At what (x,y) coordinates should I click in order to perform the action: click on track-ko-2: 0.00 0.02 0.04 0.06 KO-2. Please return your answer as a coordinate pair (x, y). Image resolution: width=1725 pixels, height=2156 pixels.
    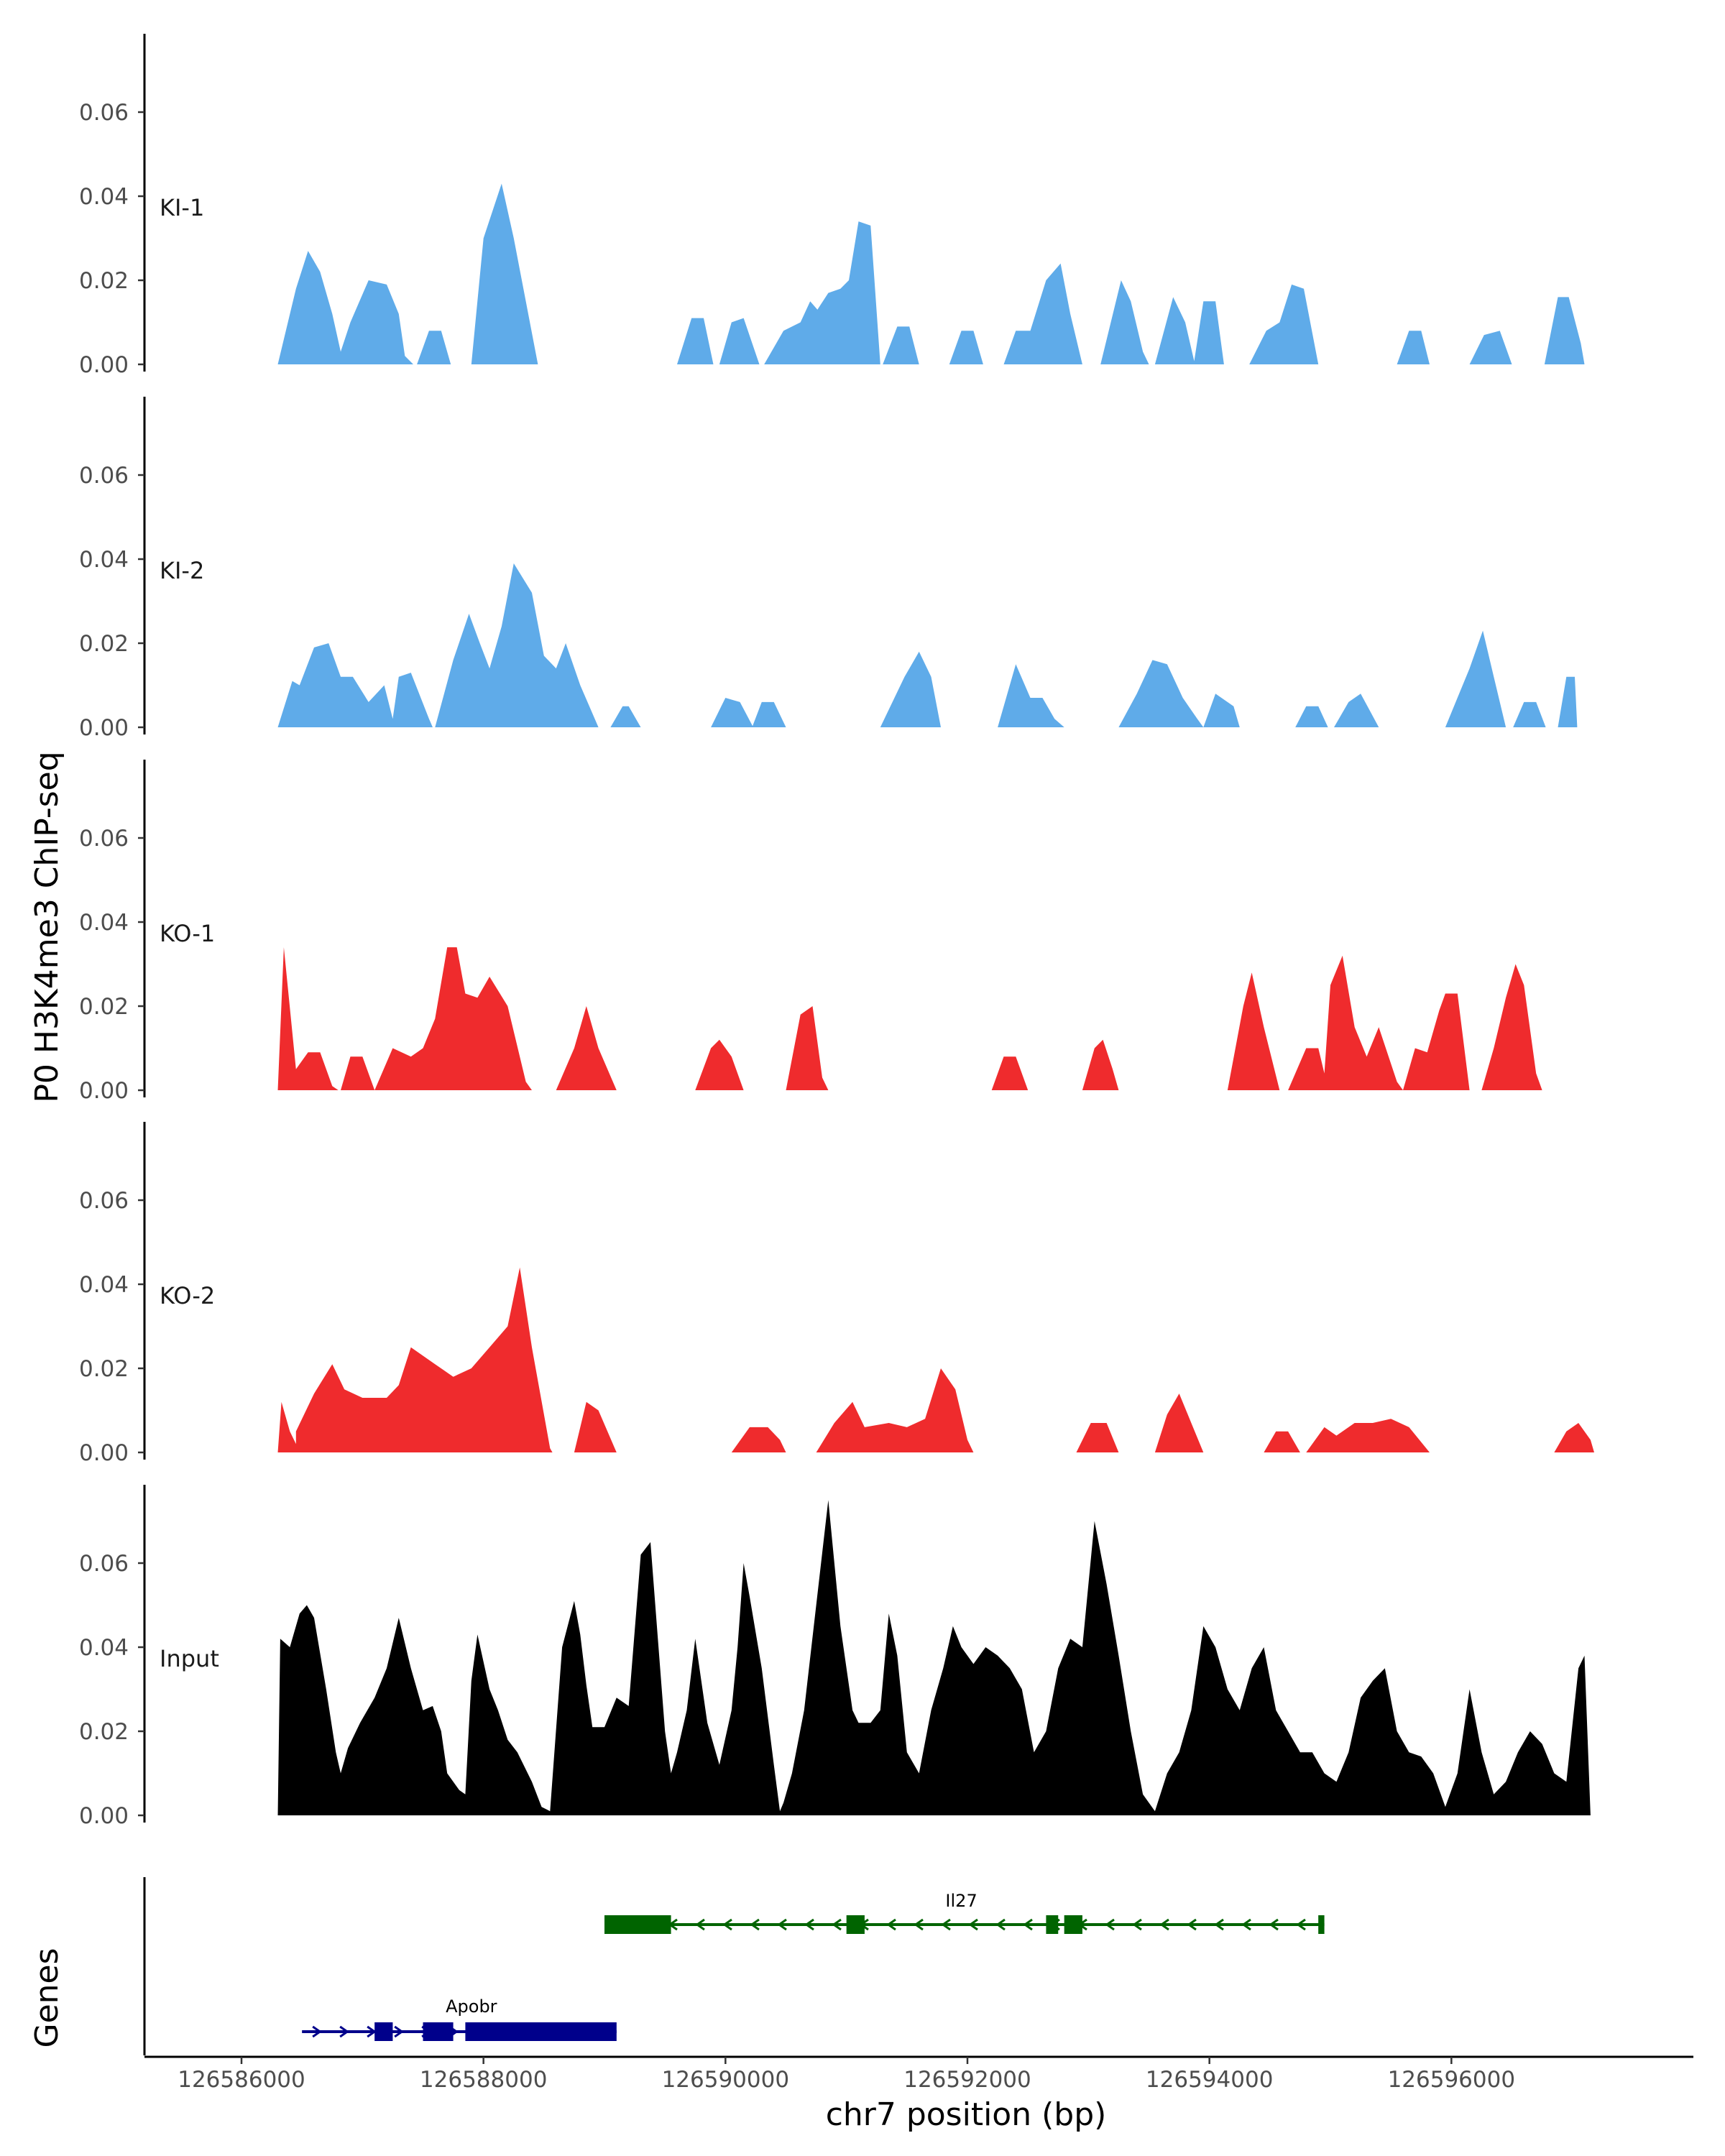
    Looking at the image, I should click on (836, 1294).